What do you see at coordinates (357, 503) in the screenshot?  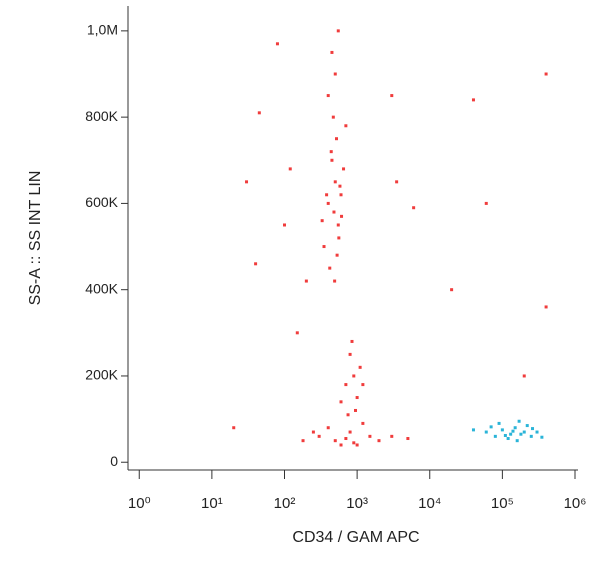 I see `x-tick-label: 10³` at bounding box center [357, 503].